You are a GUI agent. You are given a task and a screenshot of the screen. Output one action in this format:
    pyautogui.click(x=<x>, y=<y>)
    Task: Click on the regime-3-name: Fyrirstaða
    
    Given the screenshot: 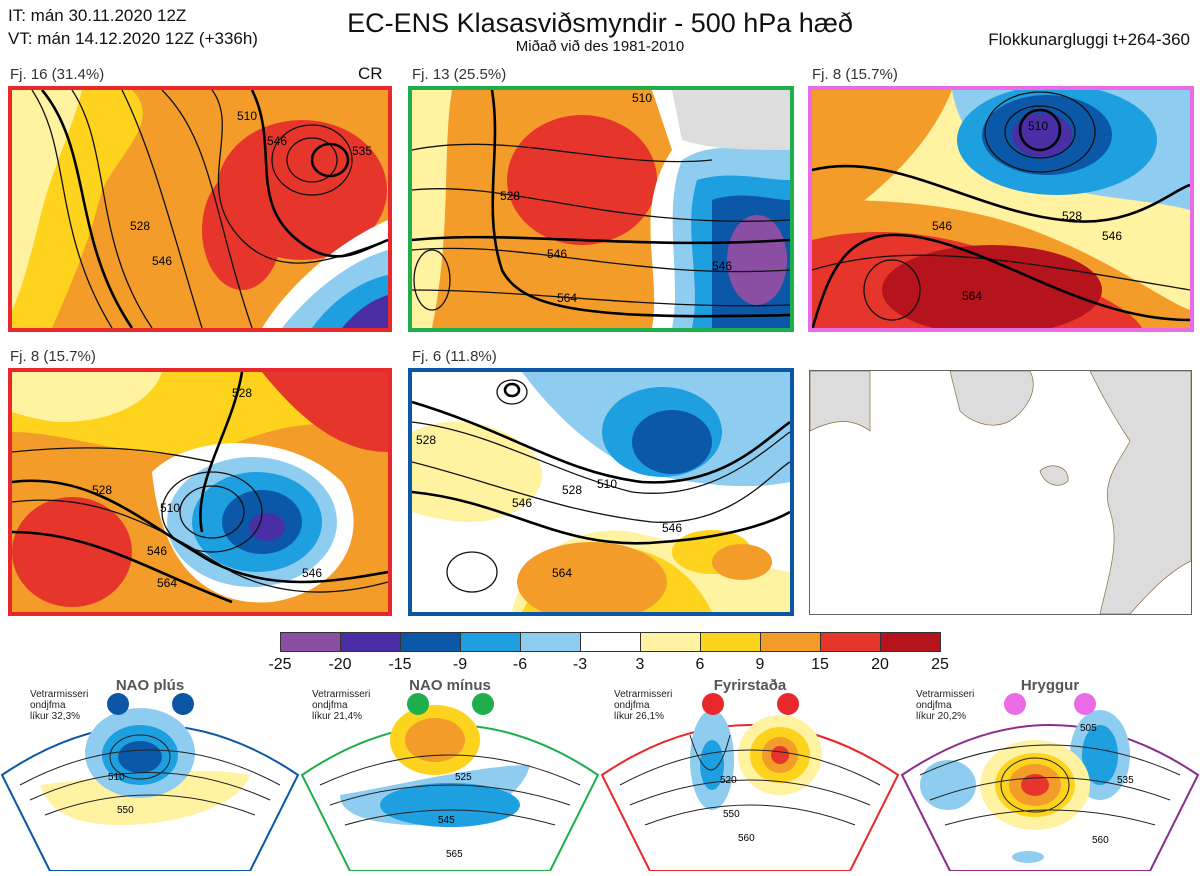 What is the action you would take?
    pyautogui.click(x=750, y=685)
    